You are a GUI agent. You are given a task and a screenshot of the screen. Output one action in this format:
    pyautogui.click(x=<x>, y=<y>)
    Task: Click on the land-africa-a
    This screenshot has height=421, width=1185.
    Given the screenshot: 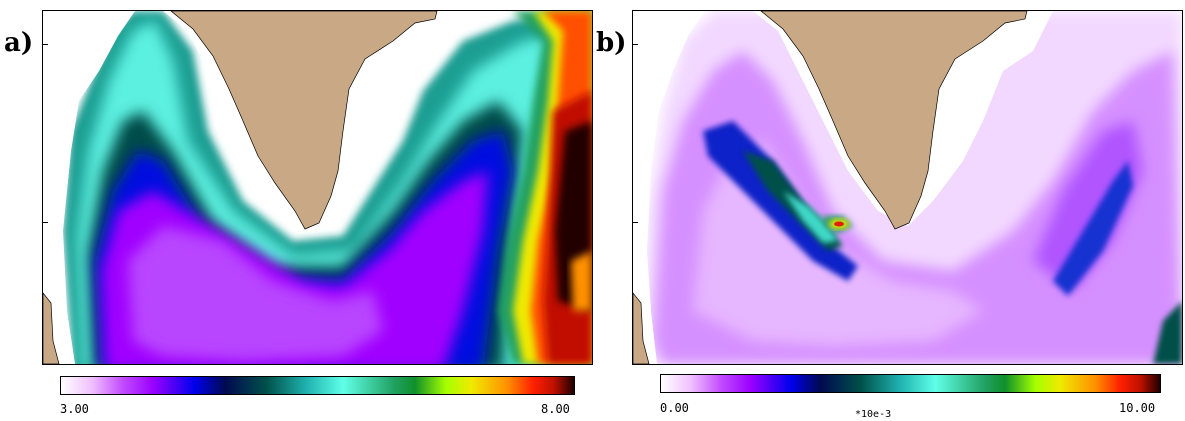 What is the action you would take?
    pyautogui.click(x=51, y=328)
    